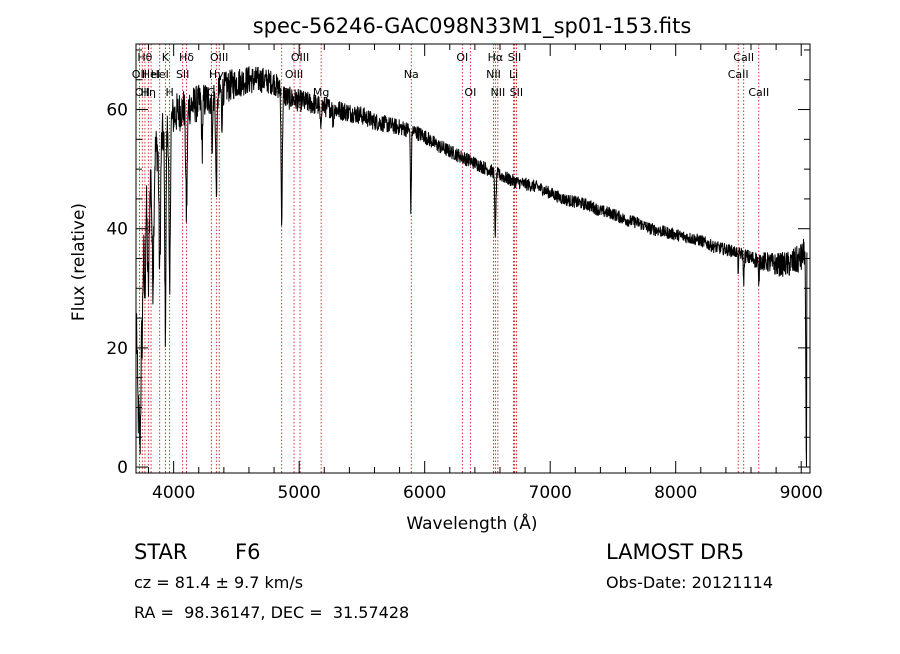 This screenshot has width=900, height=654. What do you see at coordinates (142, 92) in the screenshot?
I see `line-marker-label: OII` at bounding box center [142, 92].